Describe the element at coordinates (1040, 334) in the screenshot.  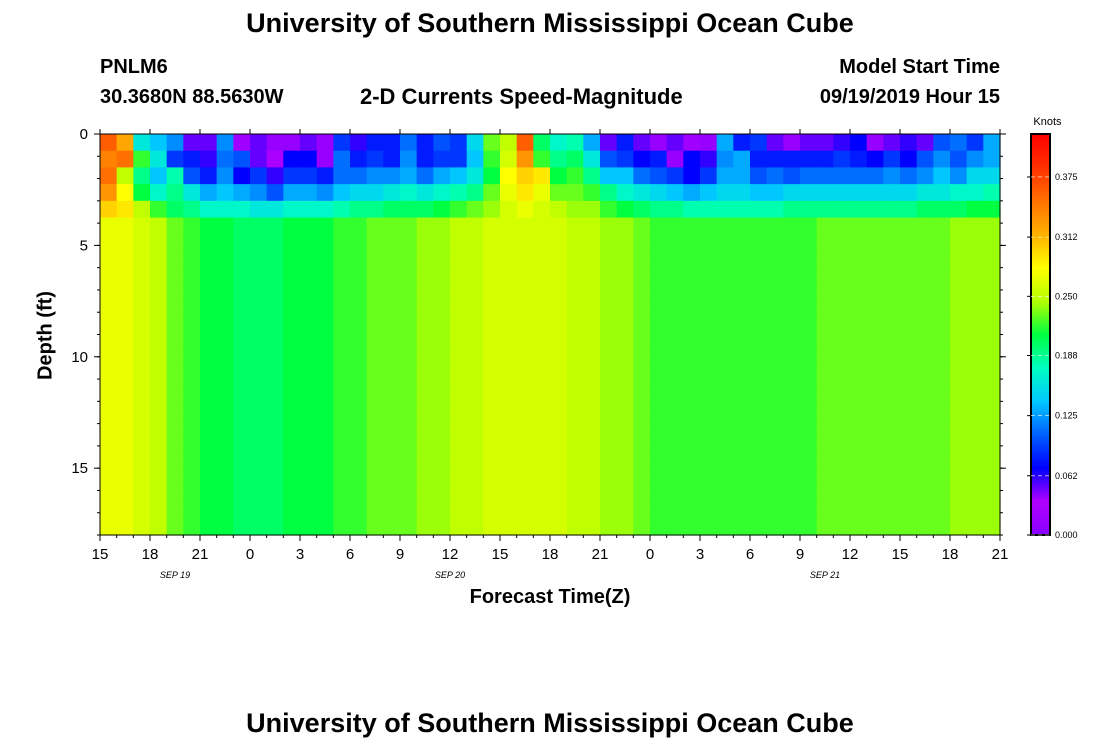
I see `colorbar` at that location.